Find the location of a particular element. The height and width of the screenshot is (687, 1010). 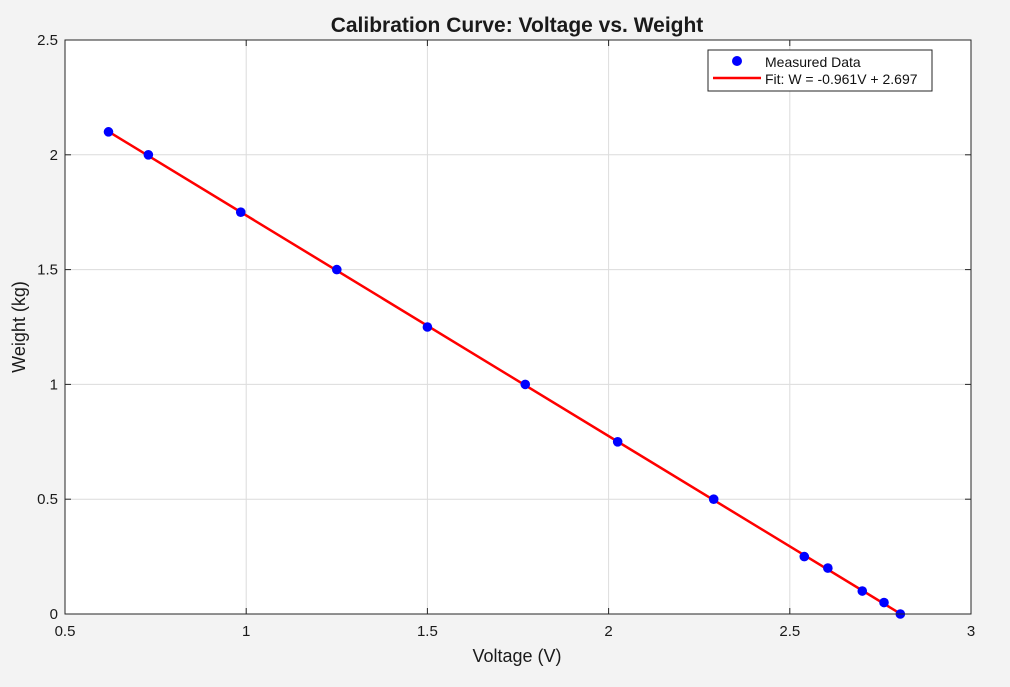

y-tick-label: 2.5 is located at coordinates (47, 40).